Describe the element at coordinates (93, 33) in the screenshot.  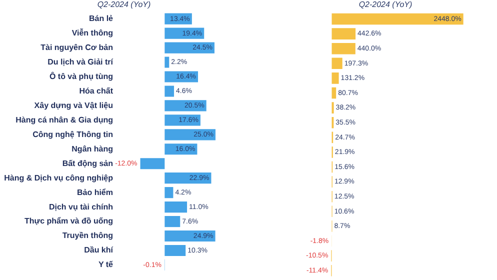
I see `y-tick-label: Viễn thông` at that location.